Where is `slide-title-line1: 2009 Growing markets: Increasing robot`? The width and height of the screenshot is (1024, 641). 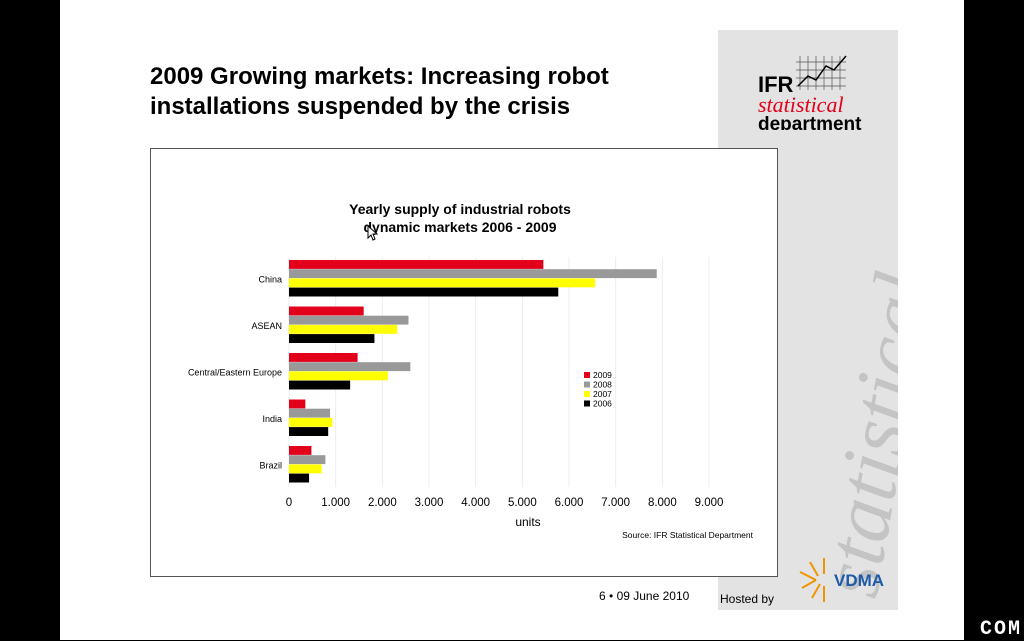 slide-title-line1: 2009 Growing markets: Increasing robot is located at coordinates (379, 76).